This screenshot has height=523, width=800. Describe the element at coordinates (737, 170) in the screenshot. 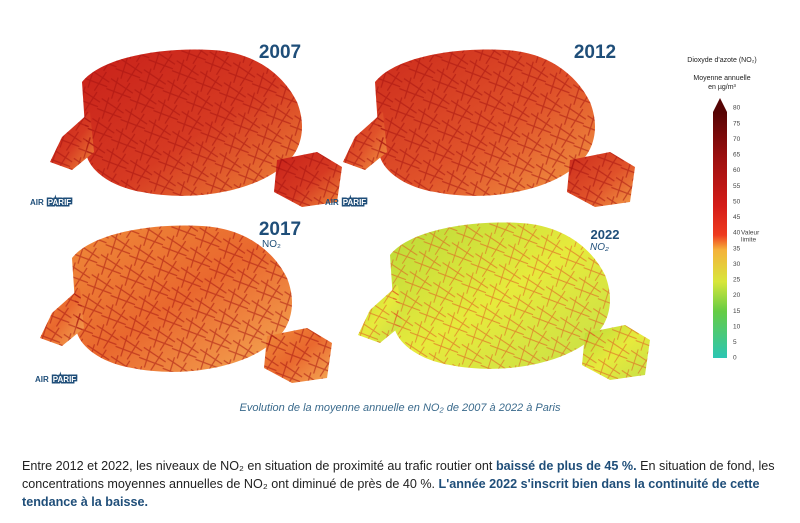

I see `legend-tick-label: 60` at that location.